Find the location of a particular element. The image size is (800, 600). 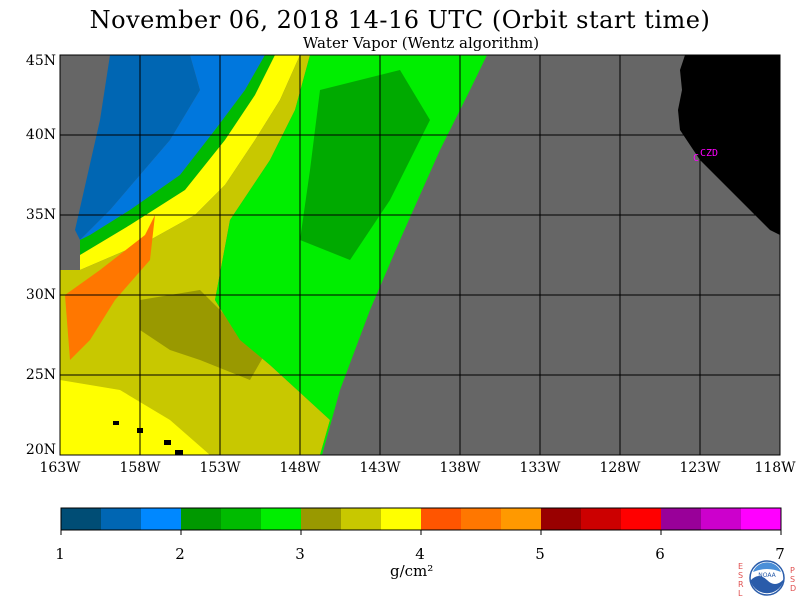

station-marker: C CZD is located at coordinates (705, 156).